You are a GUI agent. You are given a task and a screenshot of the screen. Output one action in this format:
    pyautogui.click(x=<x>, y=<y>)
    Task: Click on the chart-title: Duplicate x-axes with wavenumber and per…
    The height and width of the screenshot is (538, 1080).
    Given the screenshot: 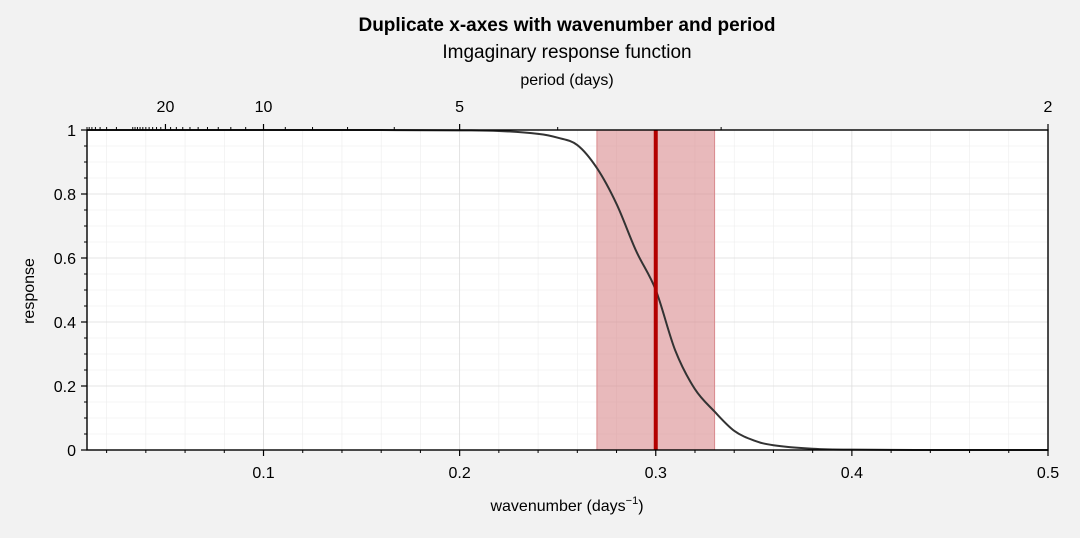 What is the action you would take?
    pyautogui.click(x=566, y=25)
    